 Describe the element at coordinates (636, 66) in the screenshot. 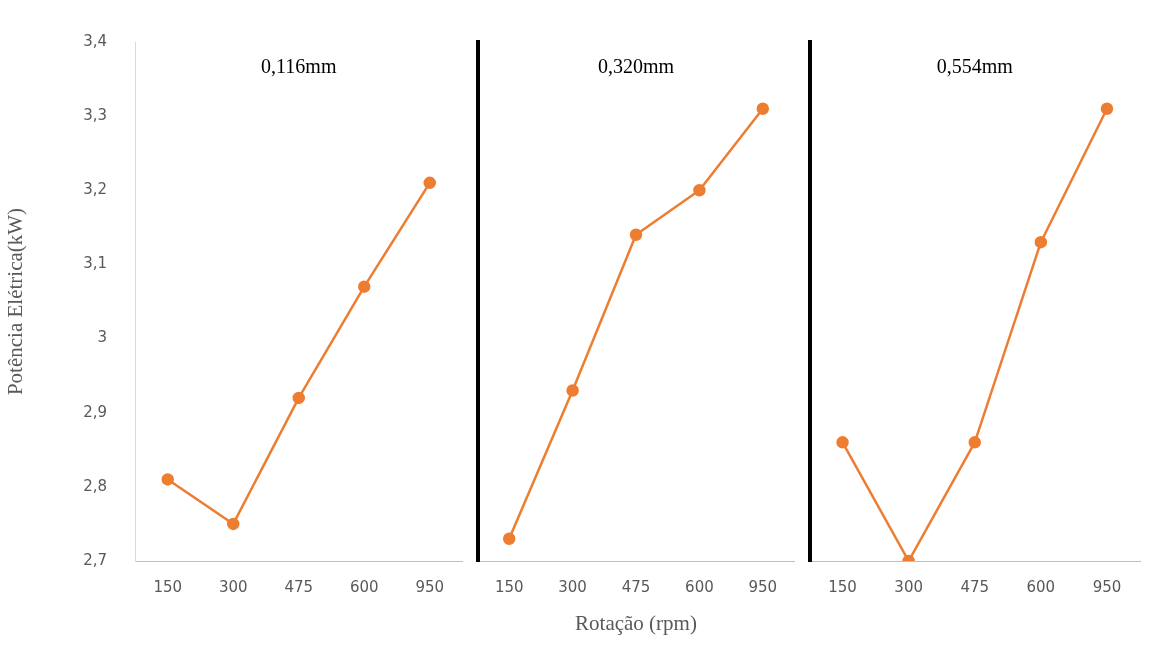

I see `text: 0,320mm` at that location.